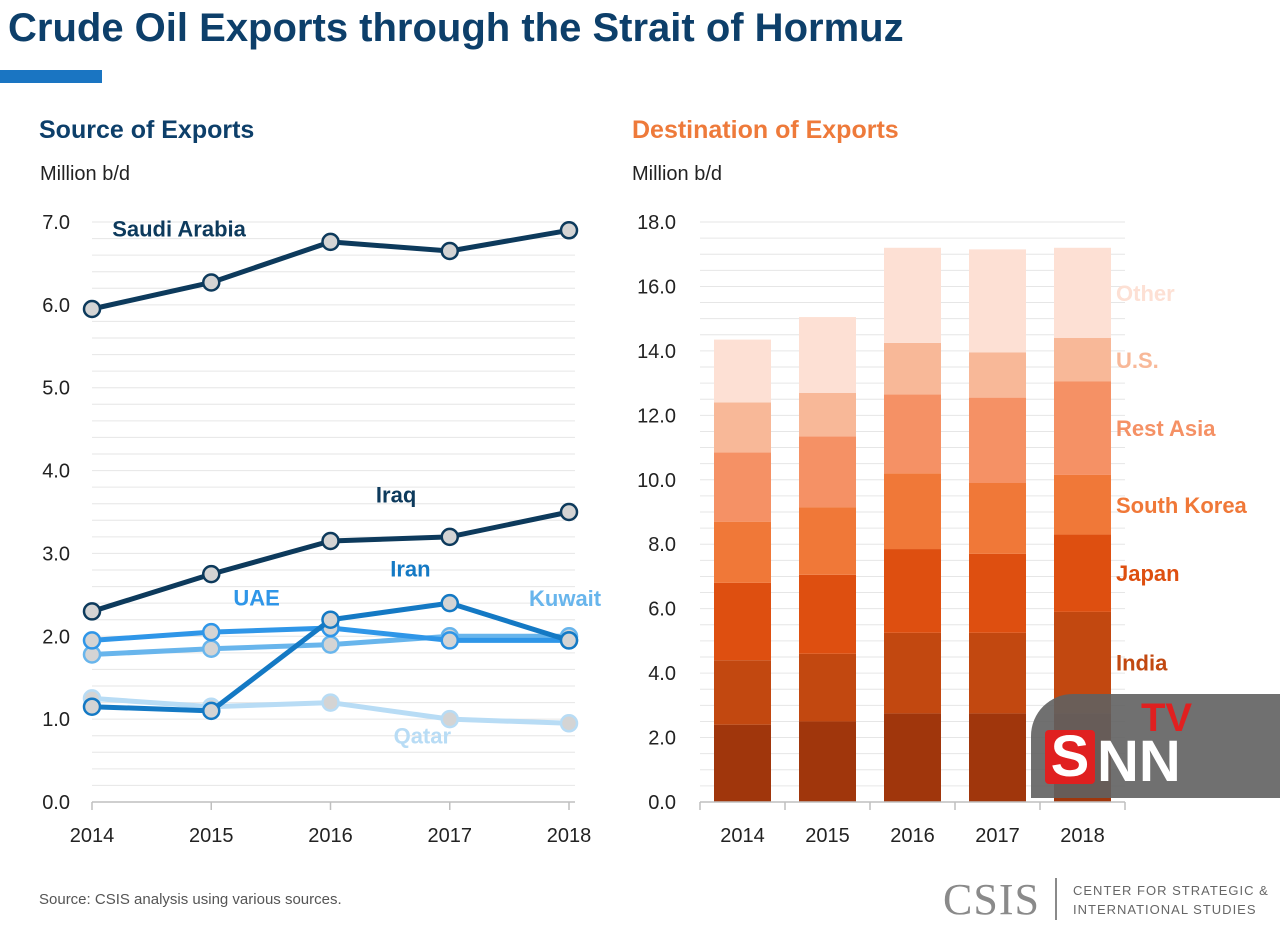 This screenshot has width=1280, height=944. Describe the element at coordinates (656, 223) in the screenshot. I see `y-tick-label: 18.0` at that location.